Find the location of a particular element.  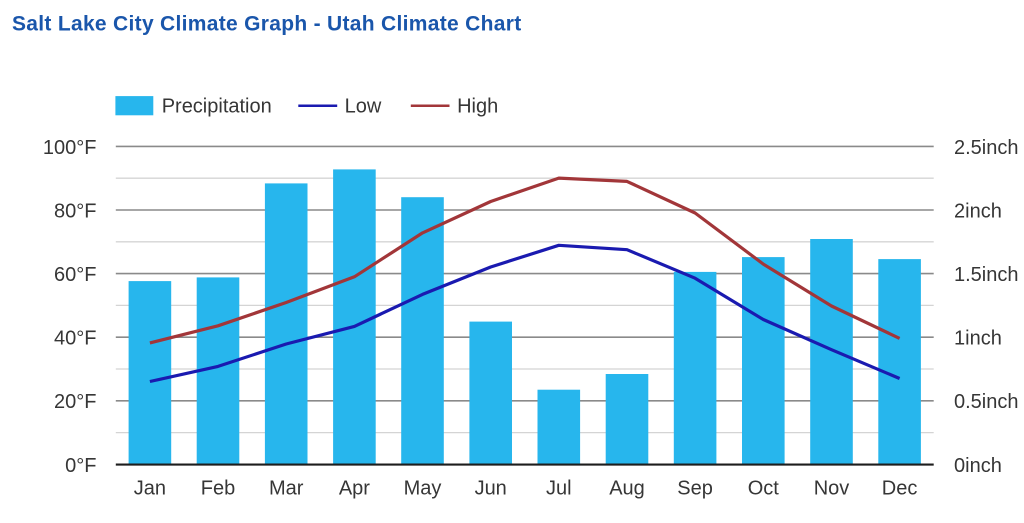

svg-text: Jun is located at coordinates (491, 489).